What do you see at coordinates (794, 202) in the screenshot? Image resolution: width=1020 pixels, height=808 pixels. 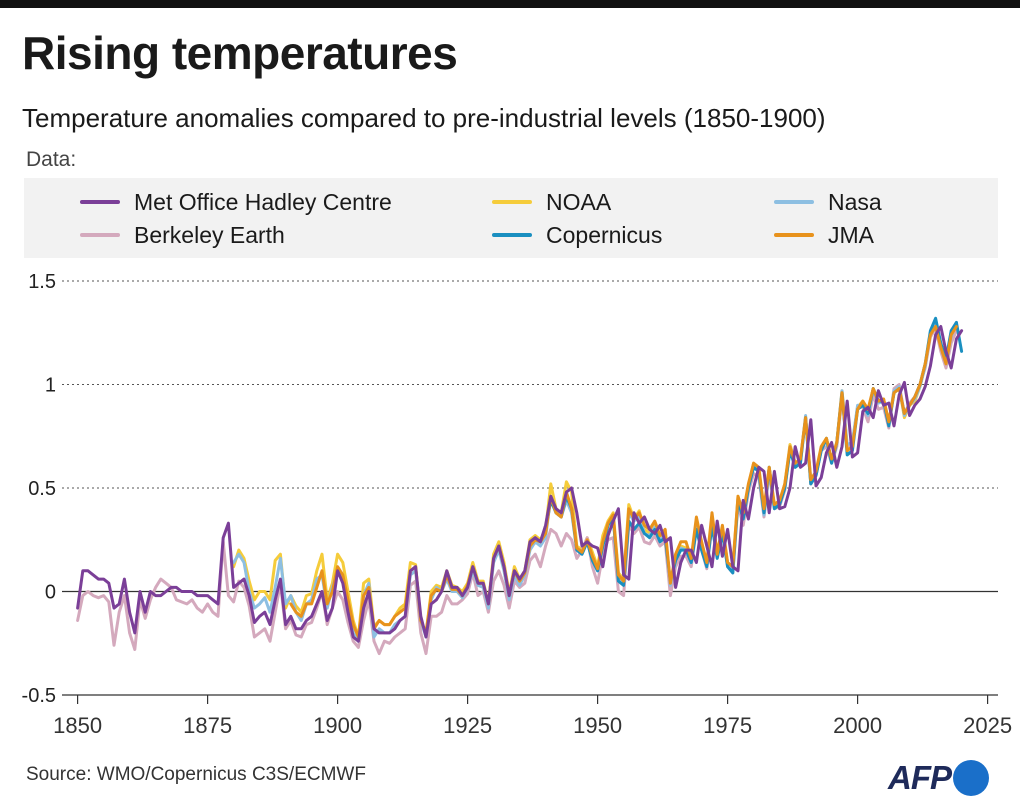 I see `legend-swatch-nasa` at bounding box center [794, 202].